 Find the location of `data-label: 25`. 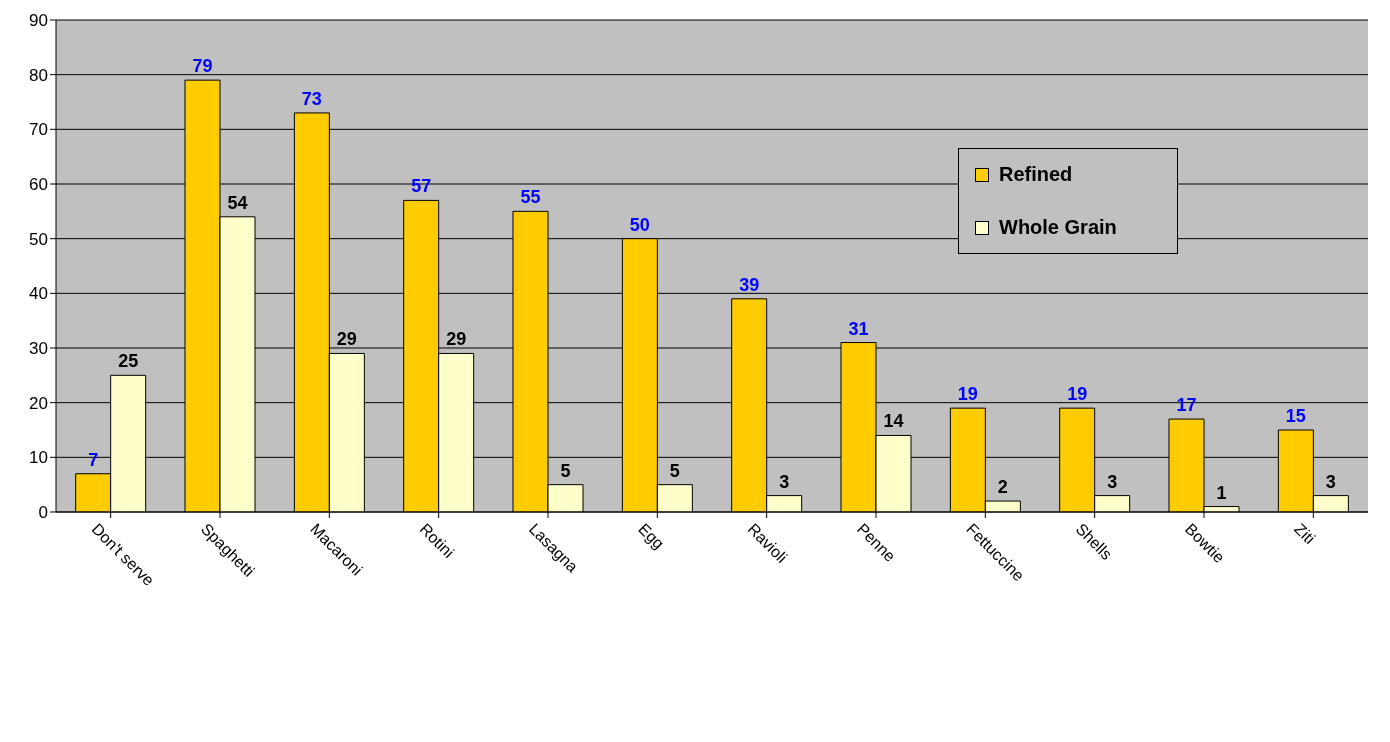

data-label: 25 is located at coordinates (128, 361).